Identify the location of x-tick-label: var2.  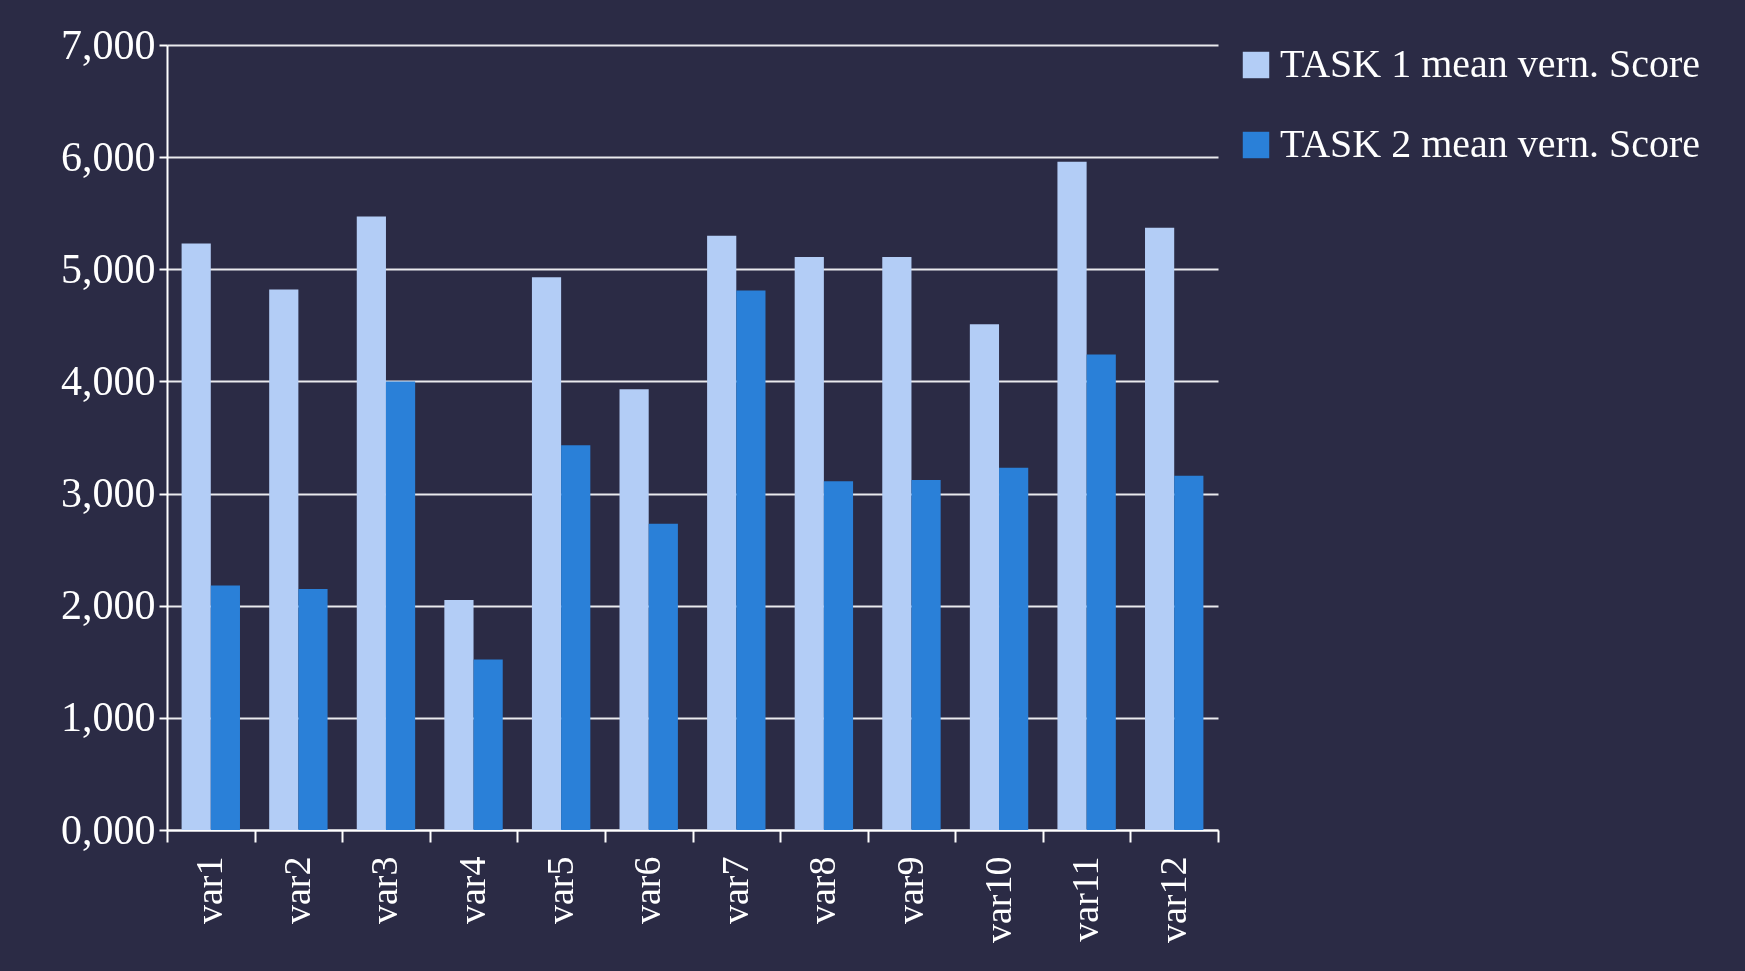
(296, 890).